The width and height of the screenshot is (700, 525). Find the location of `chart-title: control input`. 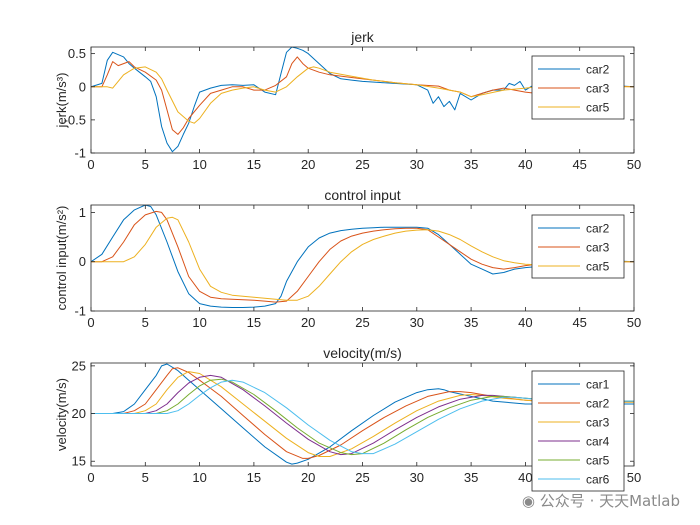

chart-title: control input is located at coordinates (362, 195).